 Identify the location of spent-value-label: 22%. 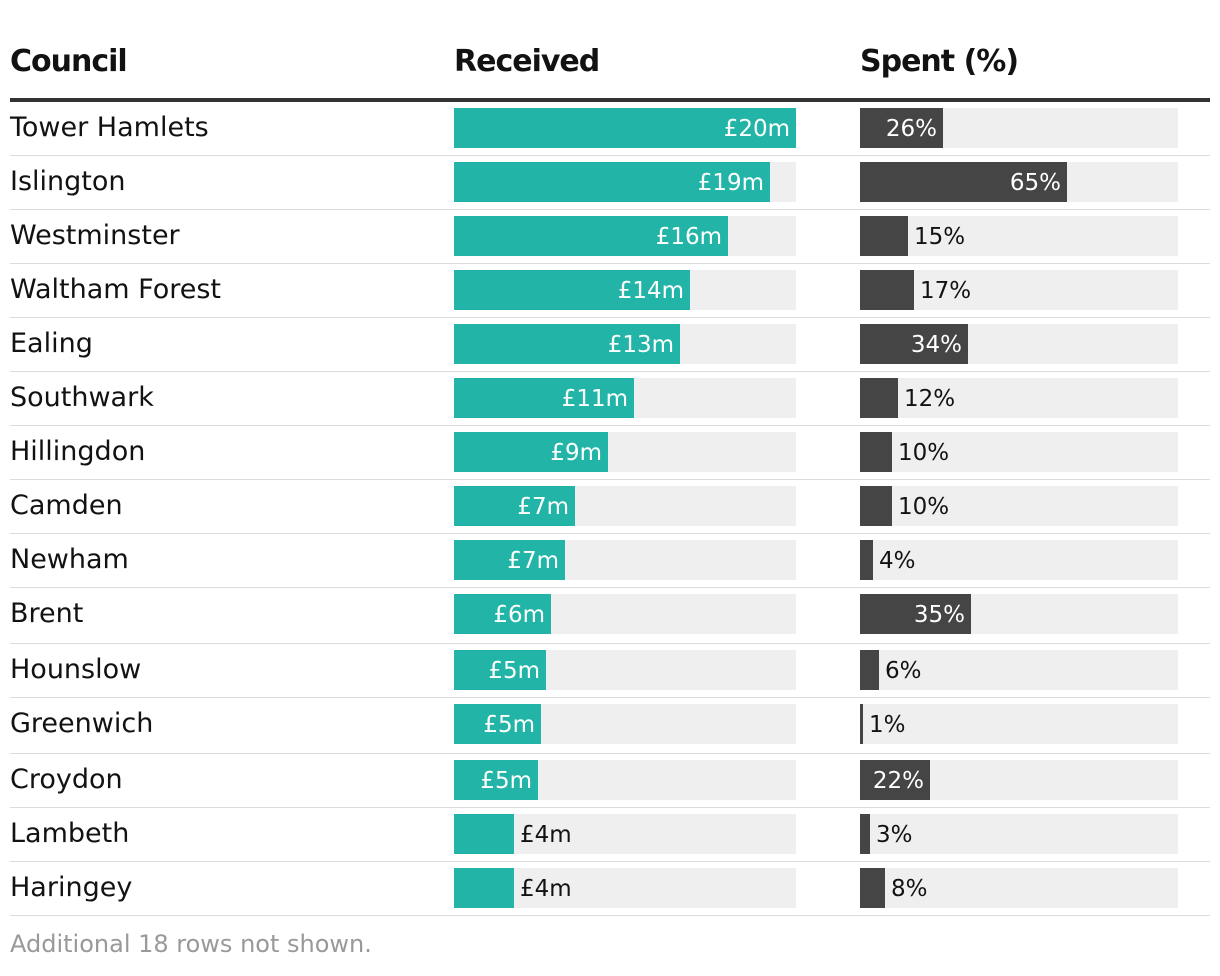
(898, 781).